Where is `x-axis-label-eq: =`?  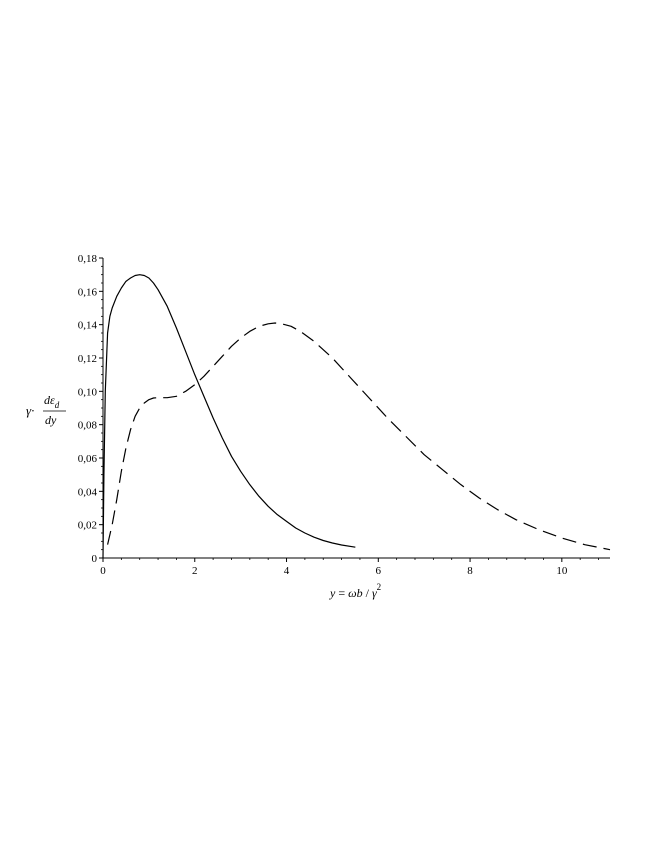
x-axis-label-eq: = is located at coordinates (341, 593).